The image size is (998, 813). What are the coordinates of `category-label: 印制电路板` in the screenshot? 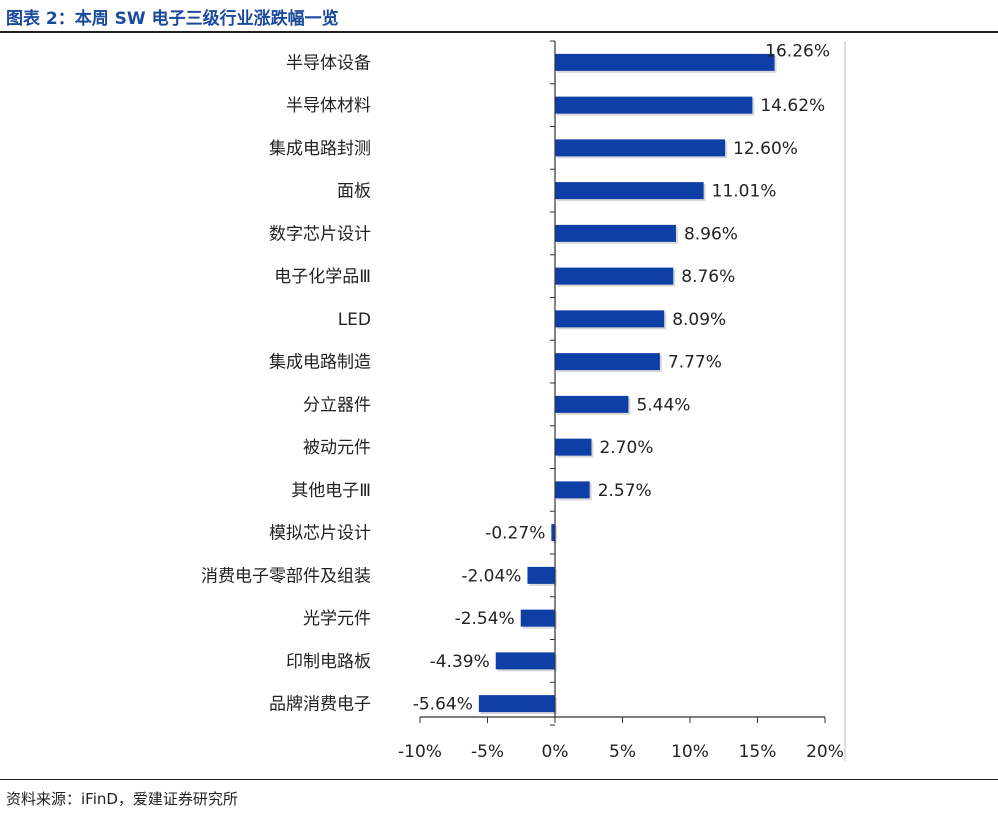 It's located at (328, 662).